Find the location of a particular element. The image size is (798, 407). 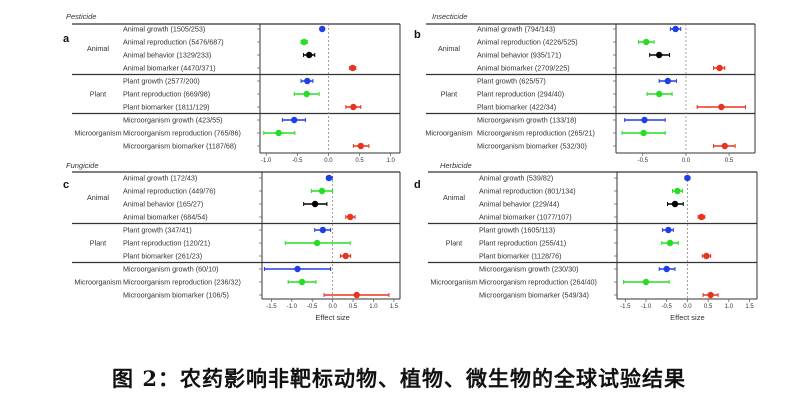

row-label: Animal reproduction (449/76) is located at coordinates (169, 191).